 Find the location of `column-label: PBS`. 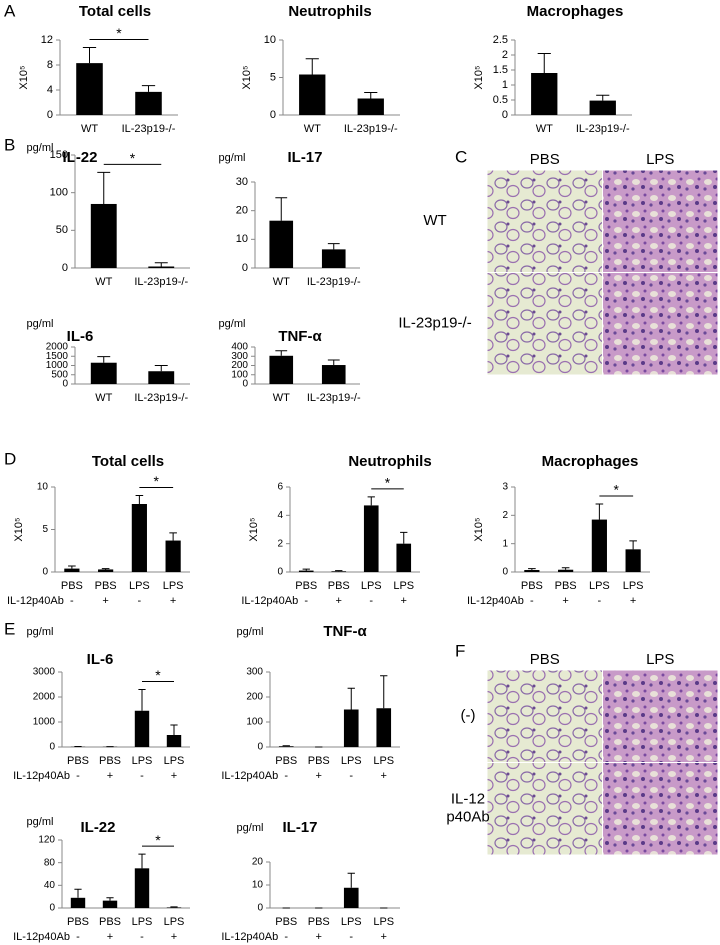

column-label: PBS is located at coordinates (545, 159).